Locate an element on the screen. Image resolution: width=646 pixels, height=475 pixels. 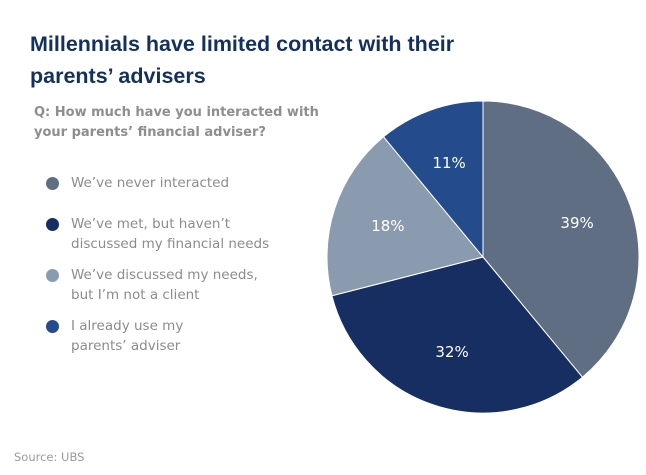
legend-label: We’ve never interacted is located at coordinates (150, 183).